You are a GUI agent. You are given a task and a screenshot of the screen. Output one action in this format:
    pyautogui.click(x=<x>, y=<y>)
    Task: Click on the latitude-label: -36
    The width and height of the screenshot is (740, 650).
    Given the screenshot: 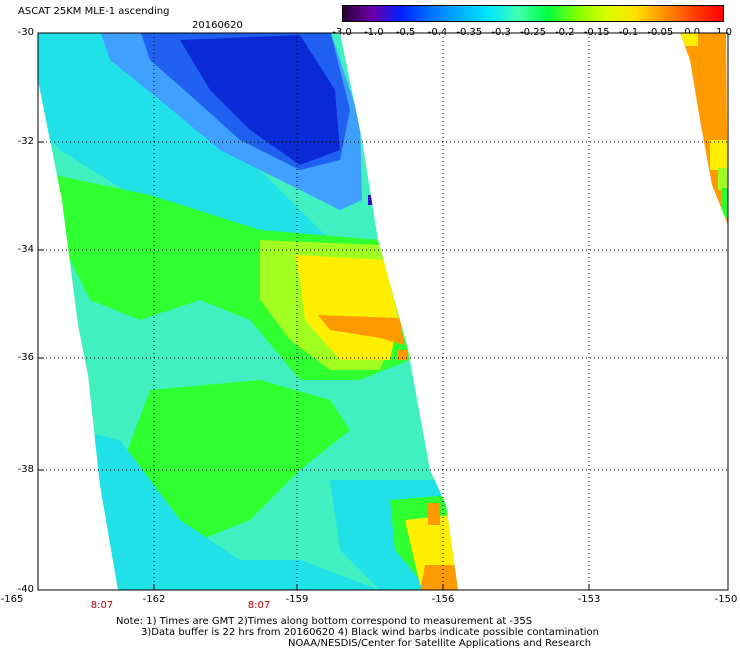 What is the action you would take?
    pyautogui.click(x=25, y=357)
    